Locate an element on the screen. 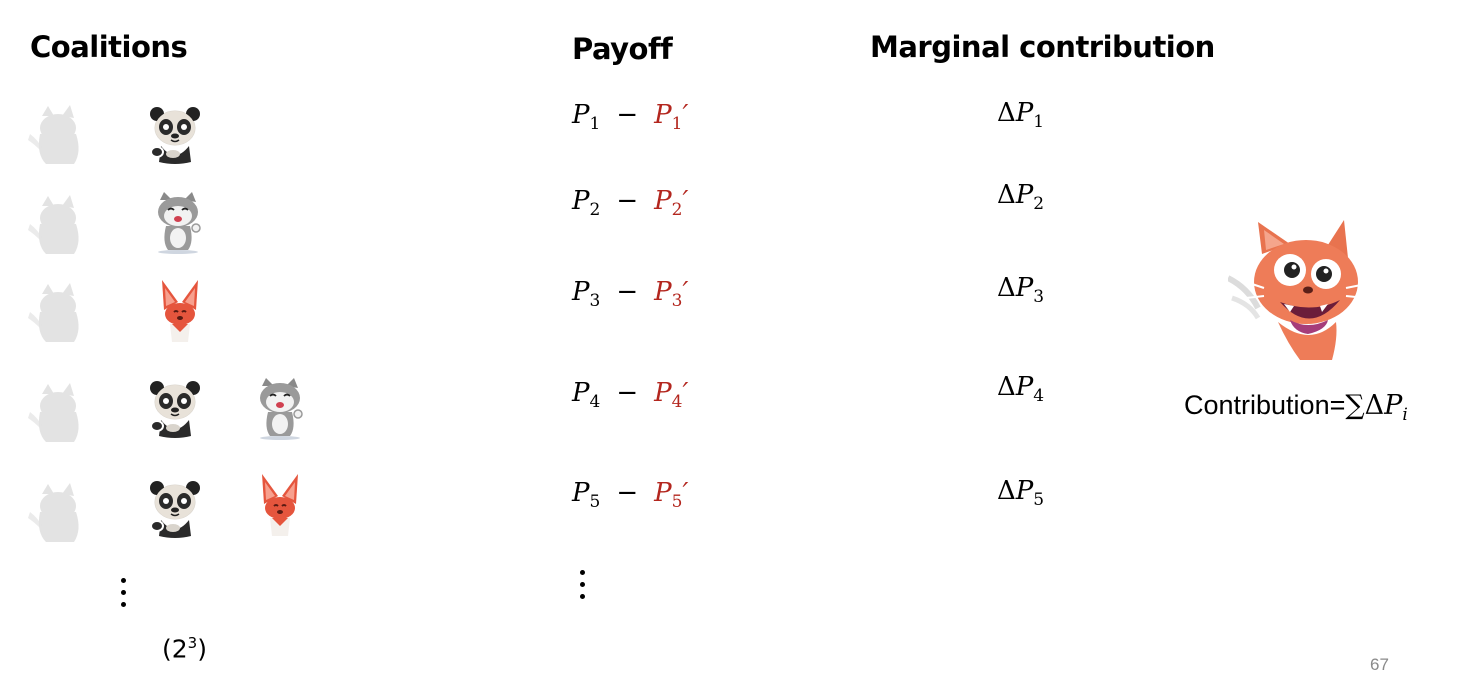  delta-row-2: ΔP2 is located at coordinates (1021, 197).